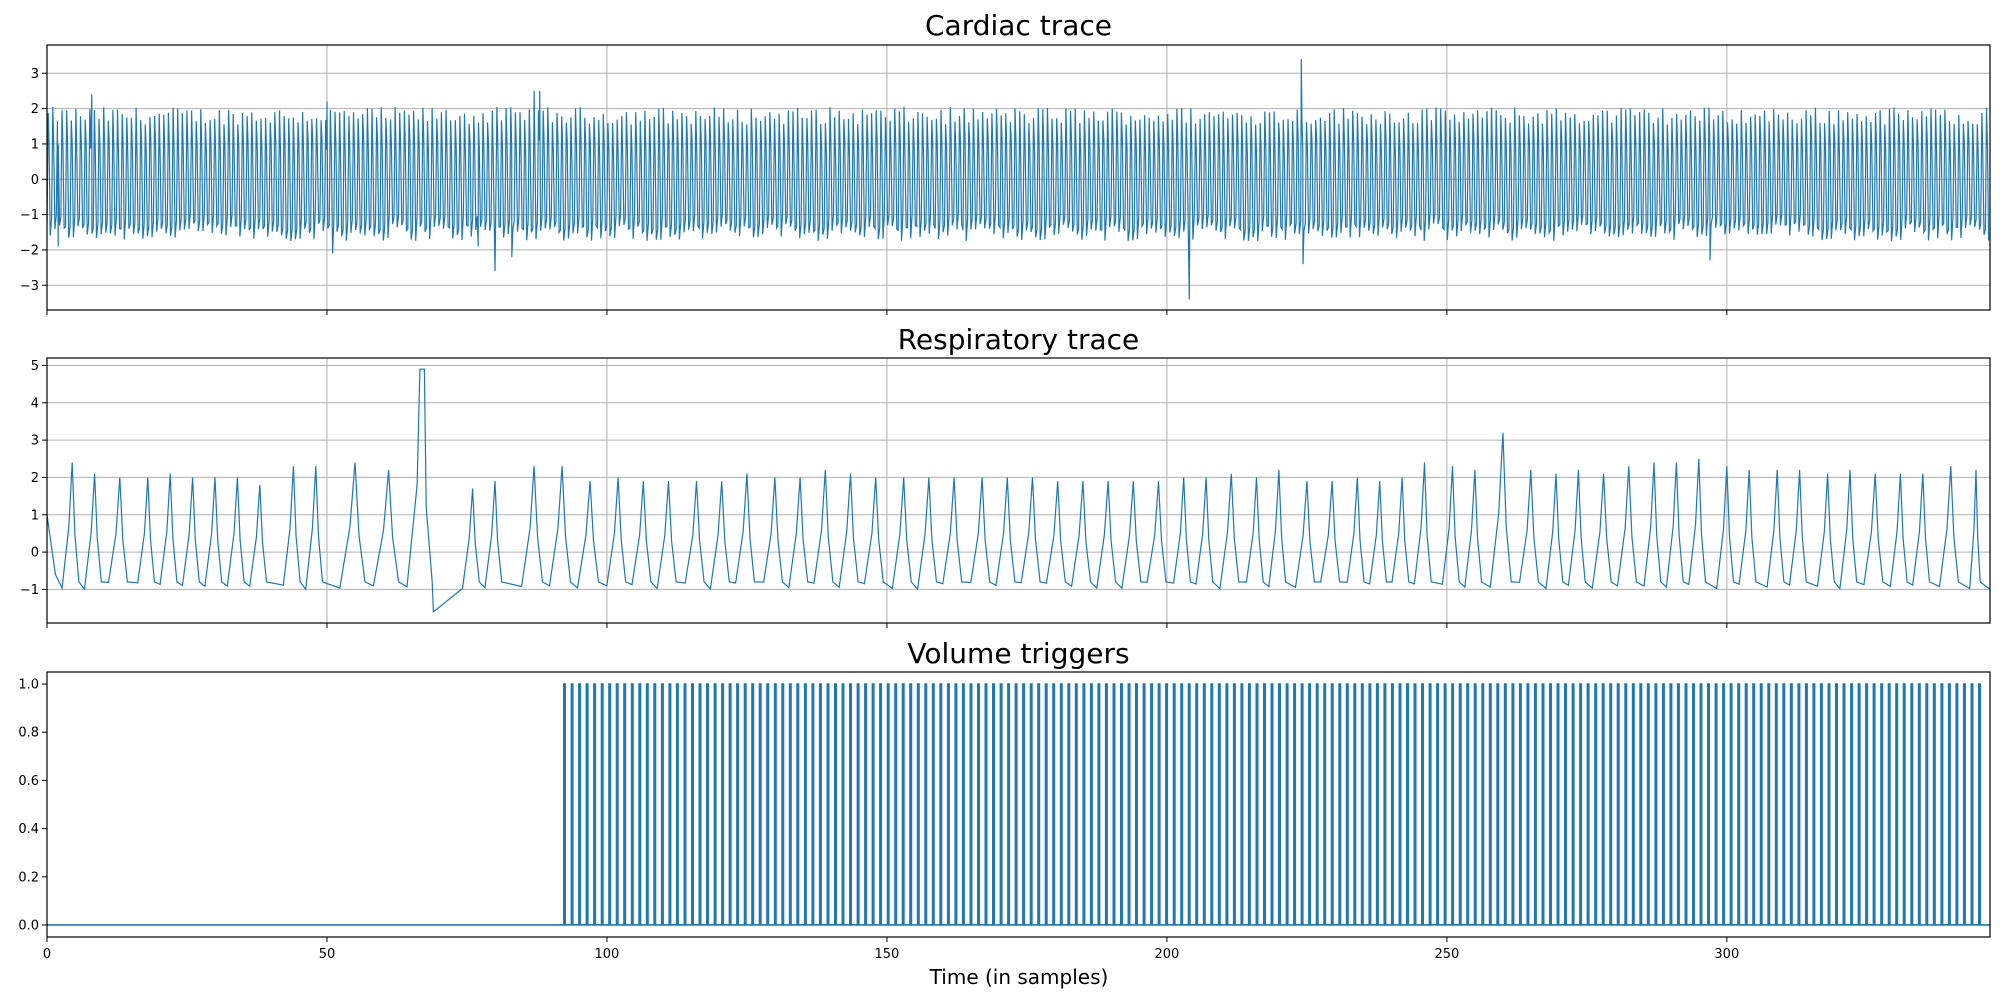  Describe the element at coordinates (1018, 25) in the screenshot. I see `panel-title: Cardiac trace` at that location.